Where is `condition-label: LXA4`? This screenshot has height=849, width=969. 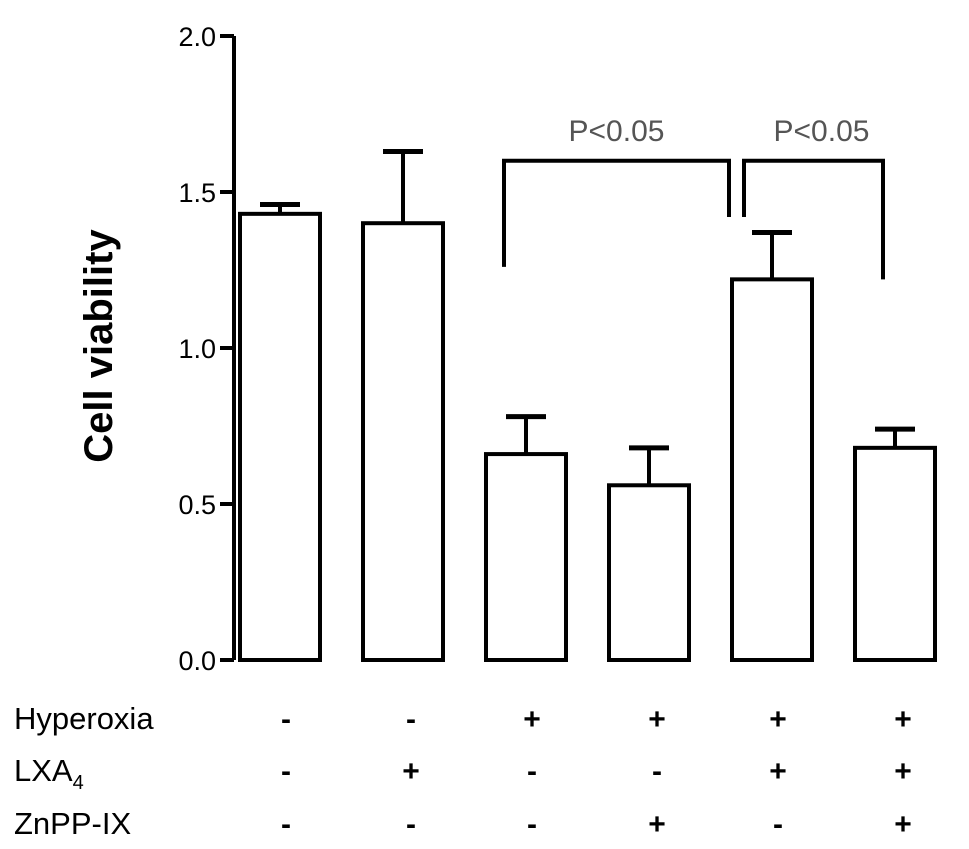
condition-label: LXA4 is located at coordinates (49, 773).